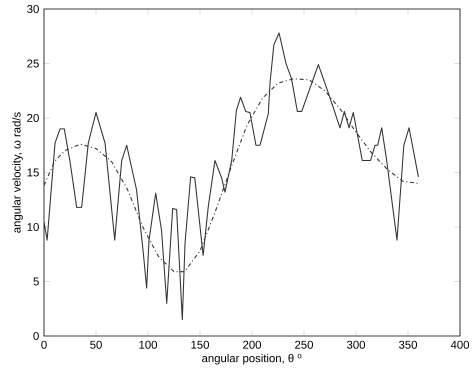  What do you see at coordinates (33, 118) in the screenshot?
I see `y-tick-label: 20` at bounding box center [33, 118].